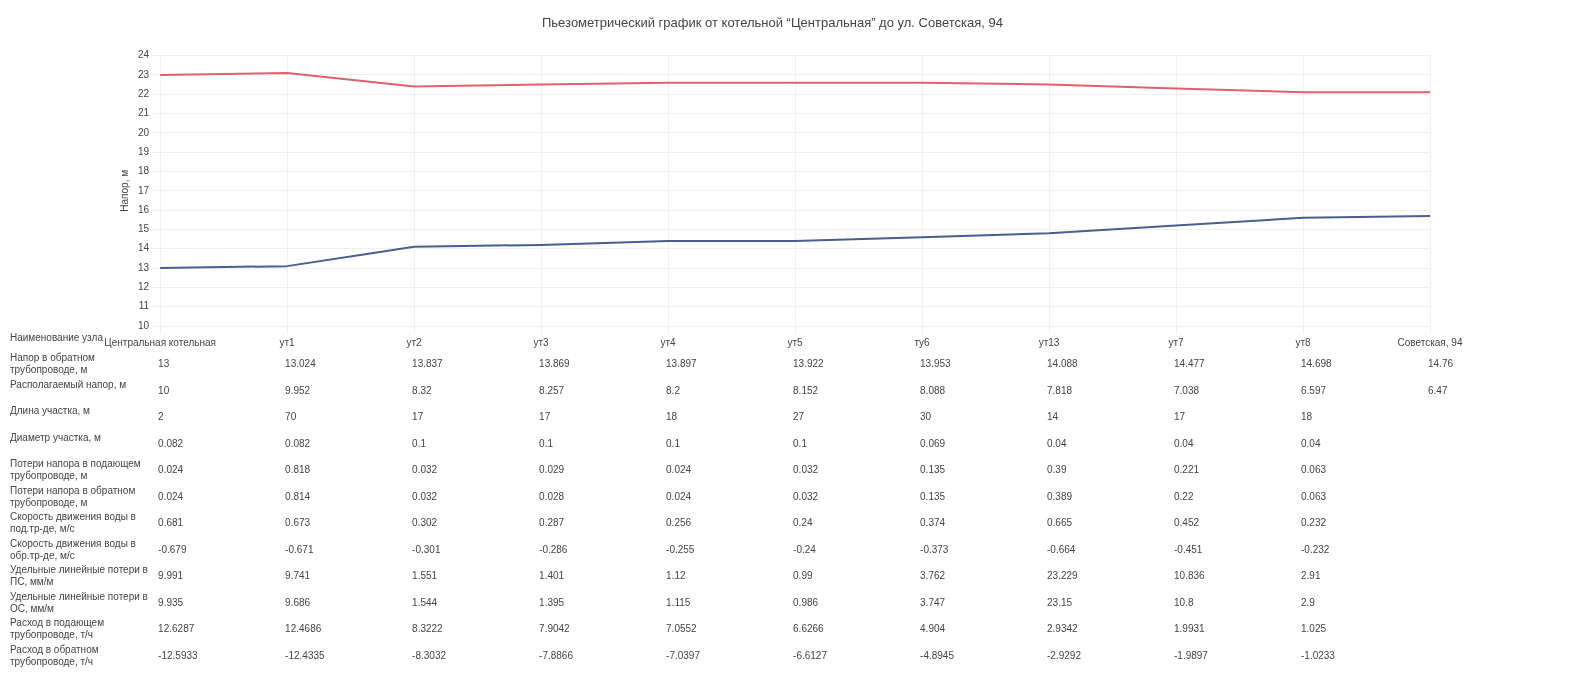  What do you see at coordinates (1053, 417) in the screenshot?
I see `text: 14` at bounding box center [1053, 417].